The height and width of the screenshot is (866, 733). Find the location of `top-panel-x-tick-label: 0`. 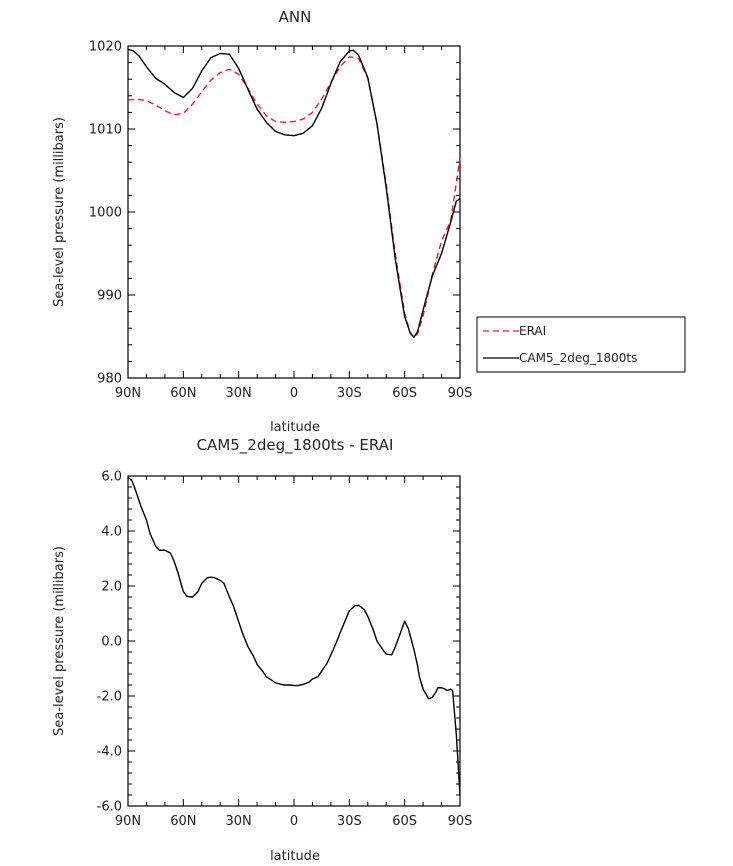

top-panel-x-tick-label: 0 is located at coordinates (294, 393).